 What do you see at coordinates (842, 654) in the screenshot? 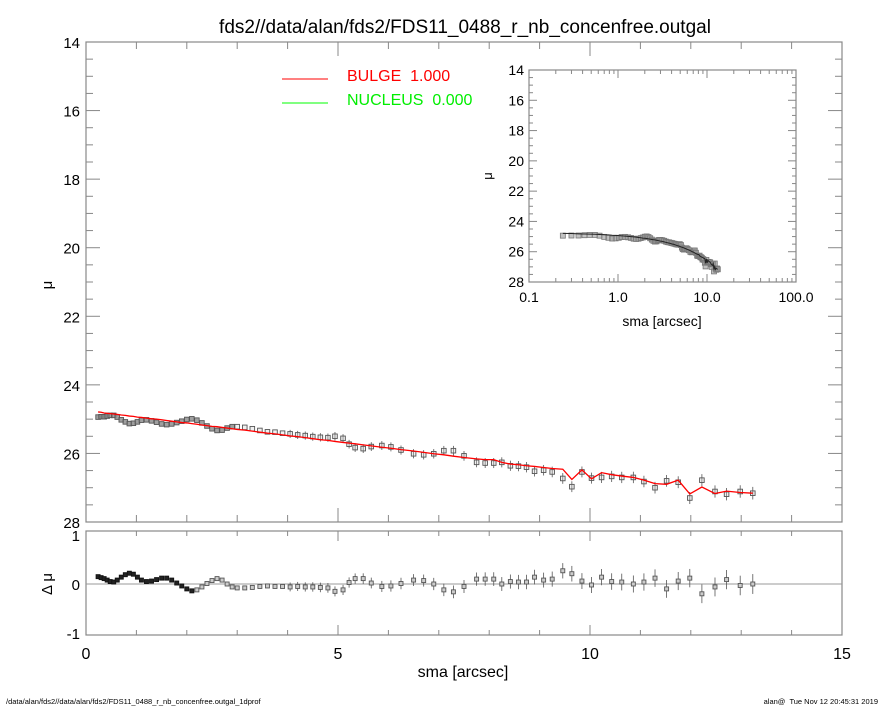
I see `x-tick-label: 15` at bounding box center [842, 654].